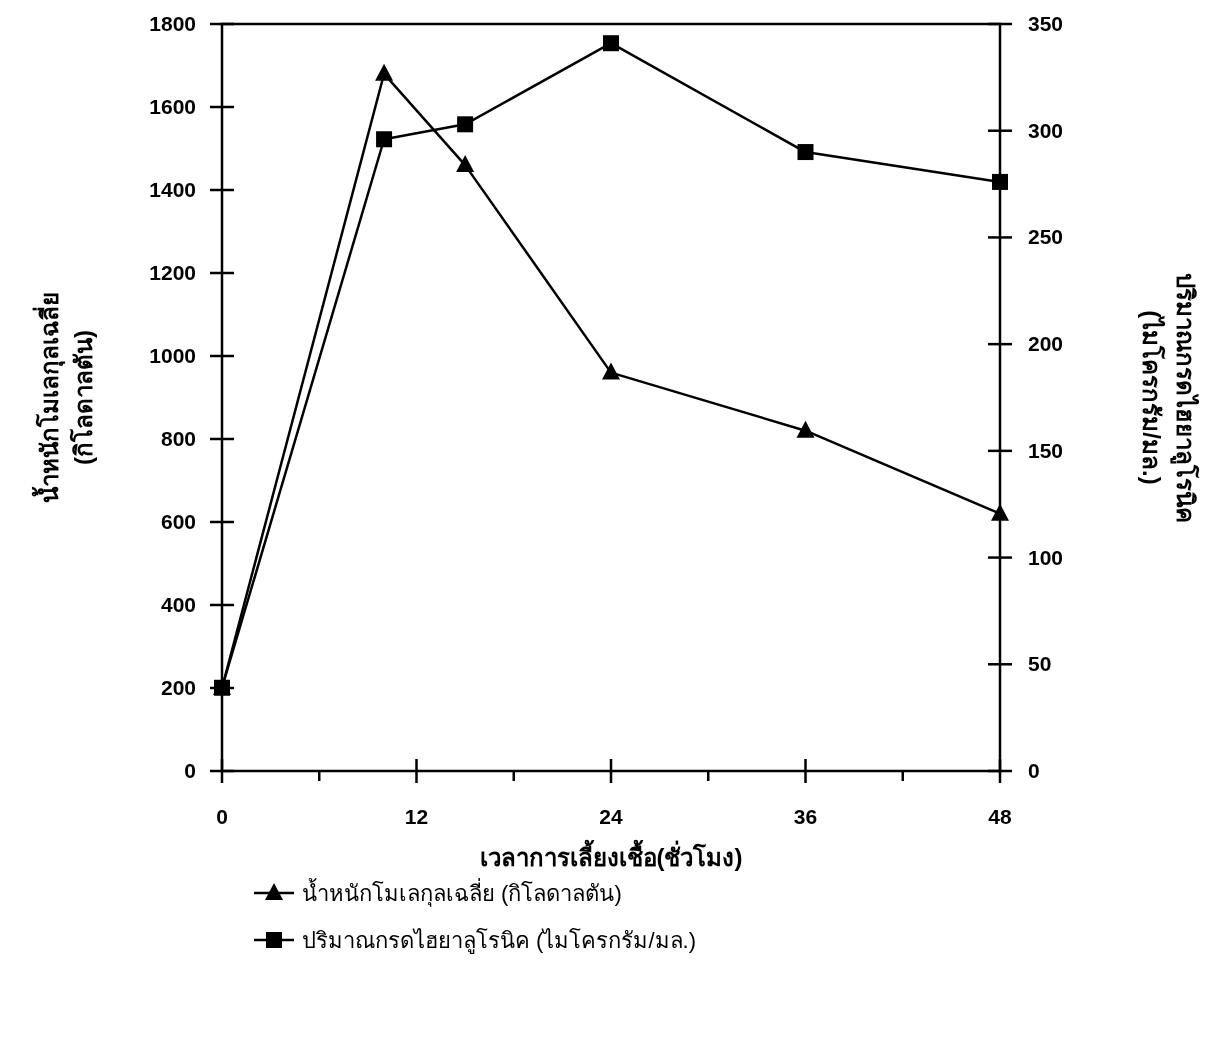  Describe the element at coordinates (222, 816) in the screenshot. I see `x-tick-label: 0` at that location.